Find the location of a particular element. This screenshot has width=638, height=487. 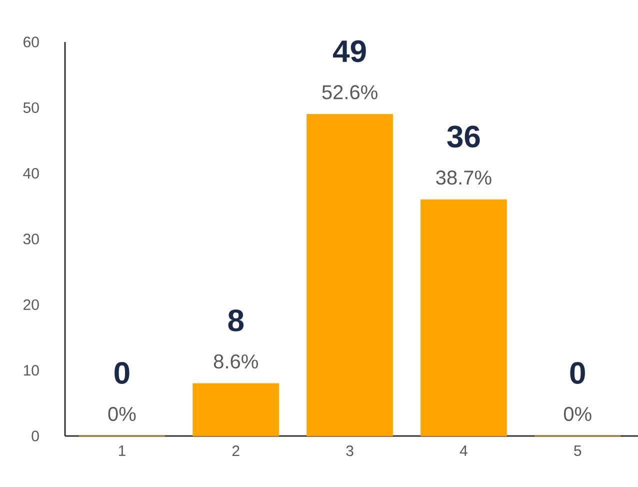

annotation: 52.6% is located at coordinates (350, 92).